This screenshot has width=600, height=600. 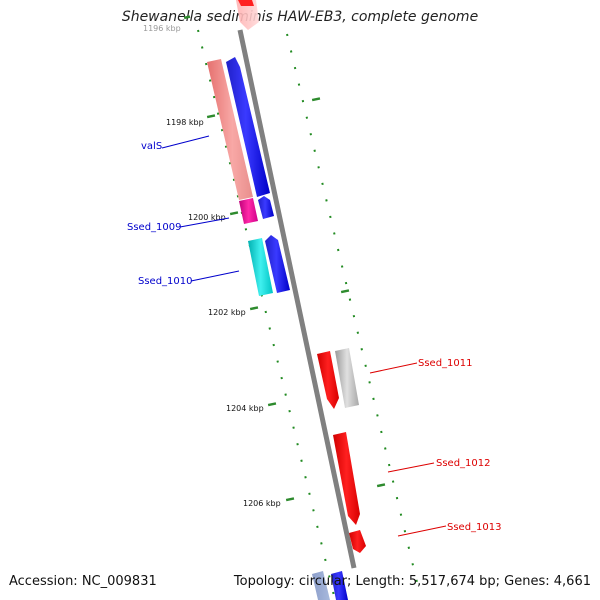 I want to click on gene-Ssed_1010-homolog, so click(x=260, y=267).